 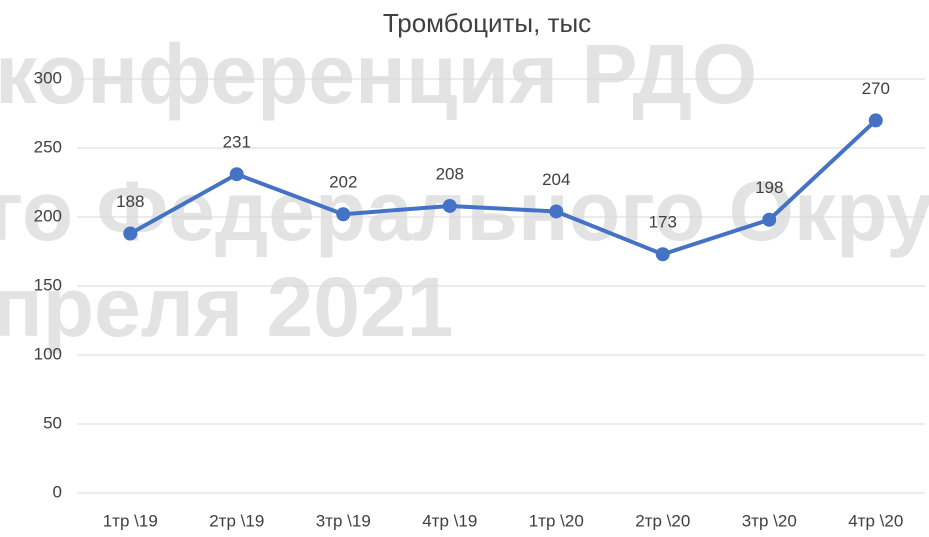 I want to click on y-tick-label: 50, so click(x=52, y=422).